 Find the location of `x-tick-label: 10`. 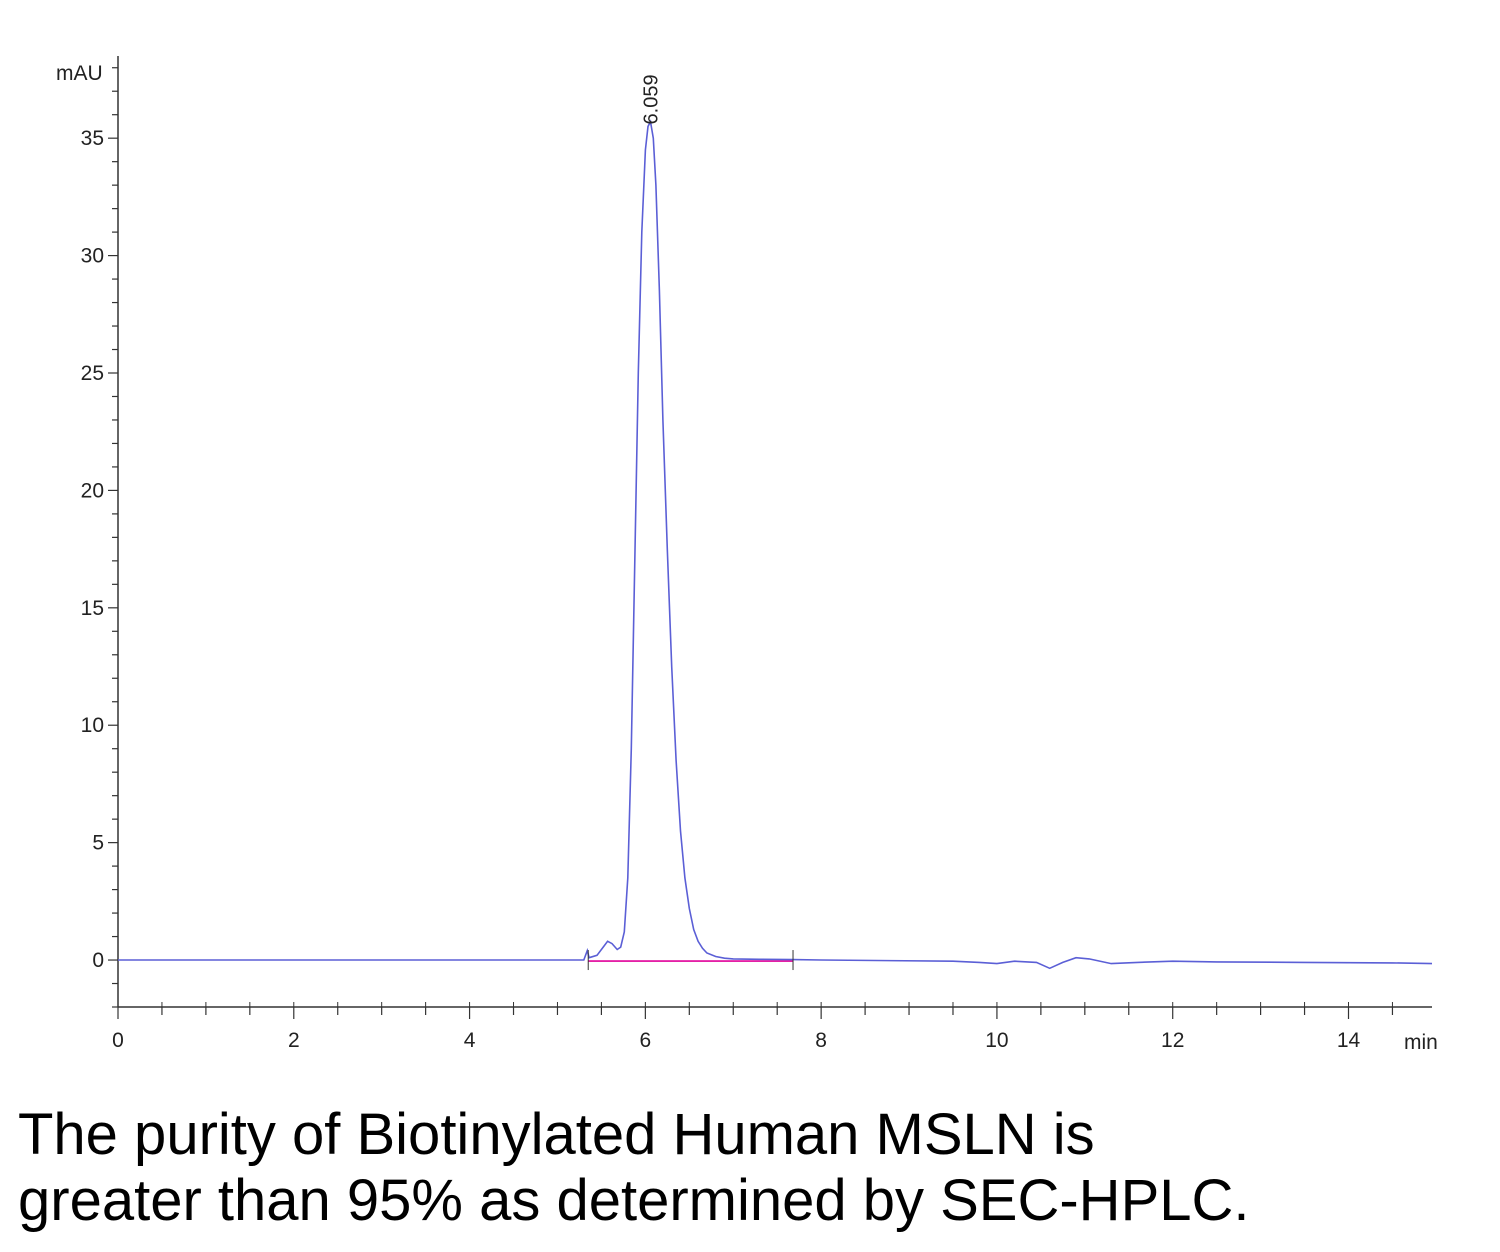

x-tick-label: 10 is located at coordinates (996, 1040).